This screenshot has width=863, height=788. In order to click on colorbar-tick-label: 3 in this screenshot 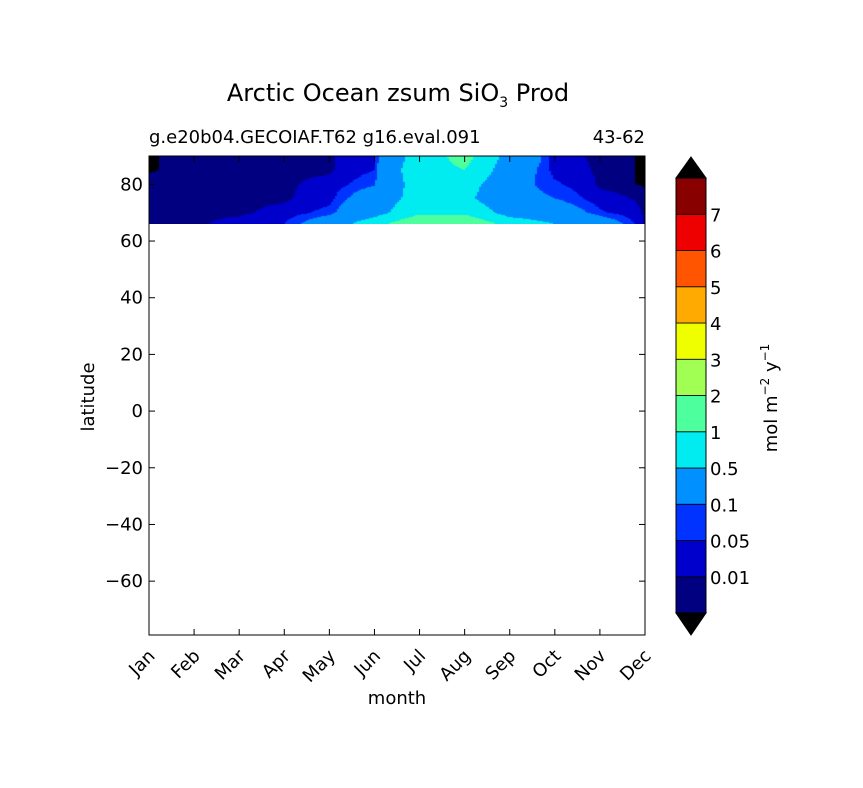, I will do `click(715, 360)`.